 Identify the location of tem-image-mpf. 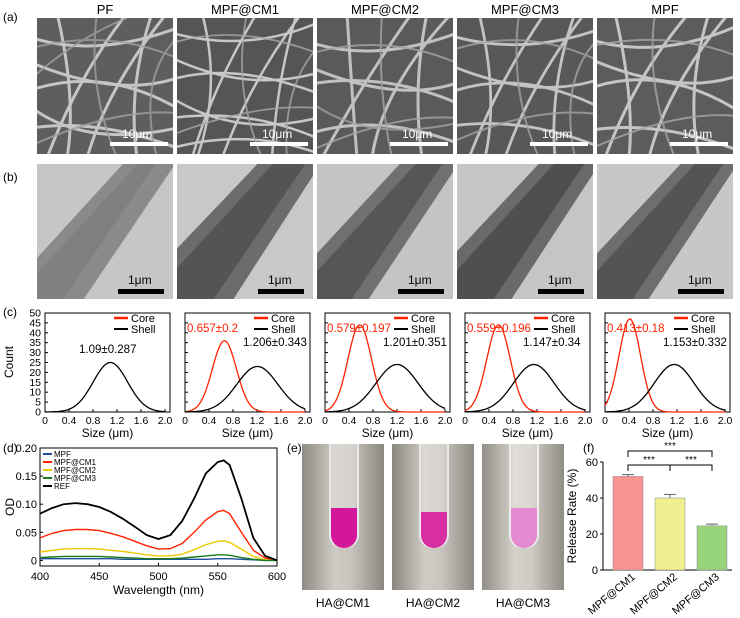
(665, 231).